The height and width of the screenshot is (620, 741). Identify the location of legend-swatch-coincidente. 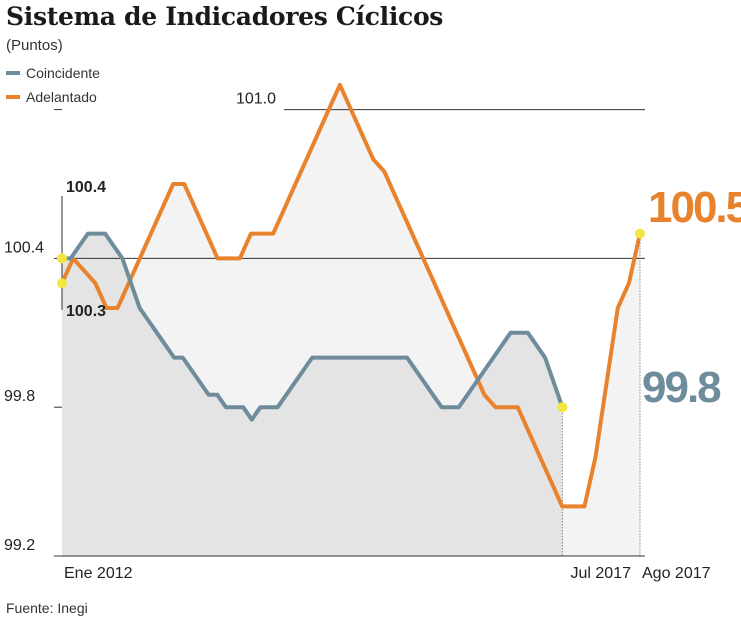
(13, 73).